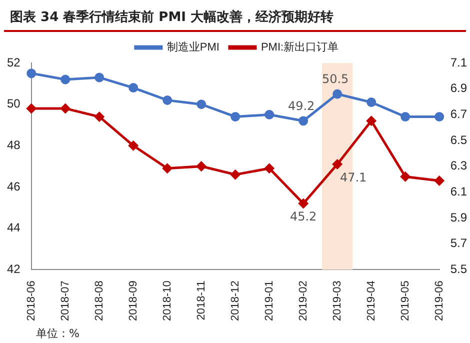 This screenshot has height=343, width=470. Describe the element at coordinates (459, 243) in the screenshot. I see `y2-tick-label: 5.7` at that location.